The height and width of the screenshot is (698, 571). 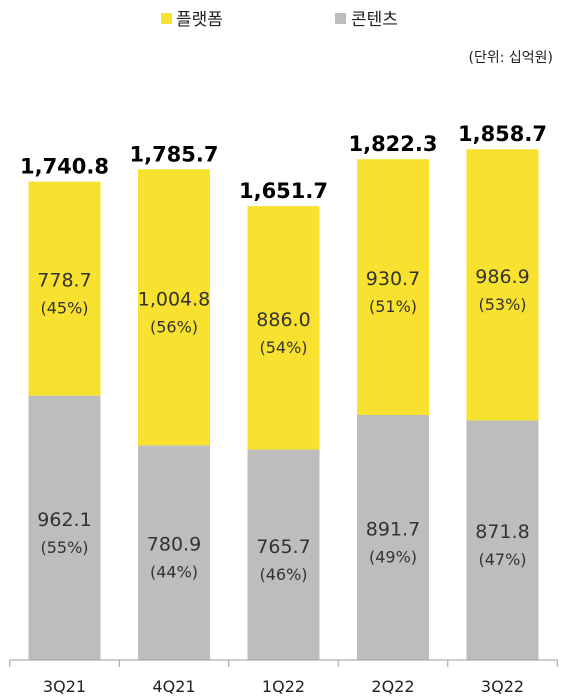 I want to click on bar-platform-3q22, so click(x=502, y=285).